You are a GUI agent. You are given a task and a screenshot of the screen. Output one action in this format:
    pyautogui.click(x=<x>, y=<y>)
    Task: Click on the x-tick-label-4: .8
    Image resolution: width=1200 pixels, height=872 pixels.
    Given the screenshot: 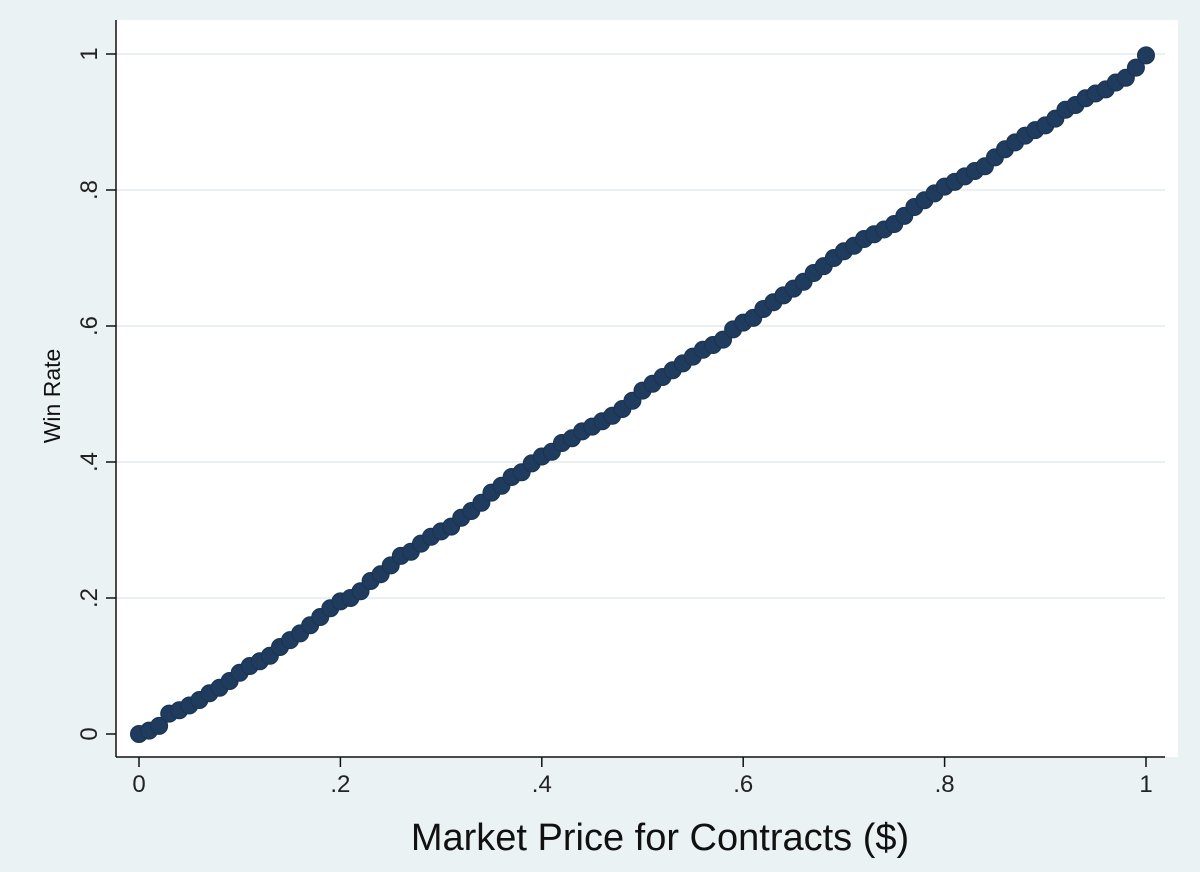 What is the action you would take?
    pyautogui.click(x=945, y=784)
    